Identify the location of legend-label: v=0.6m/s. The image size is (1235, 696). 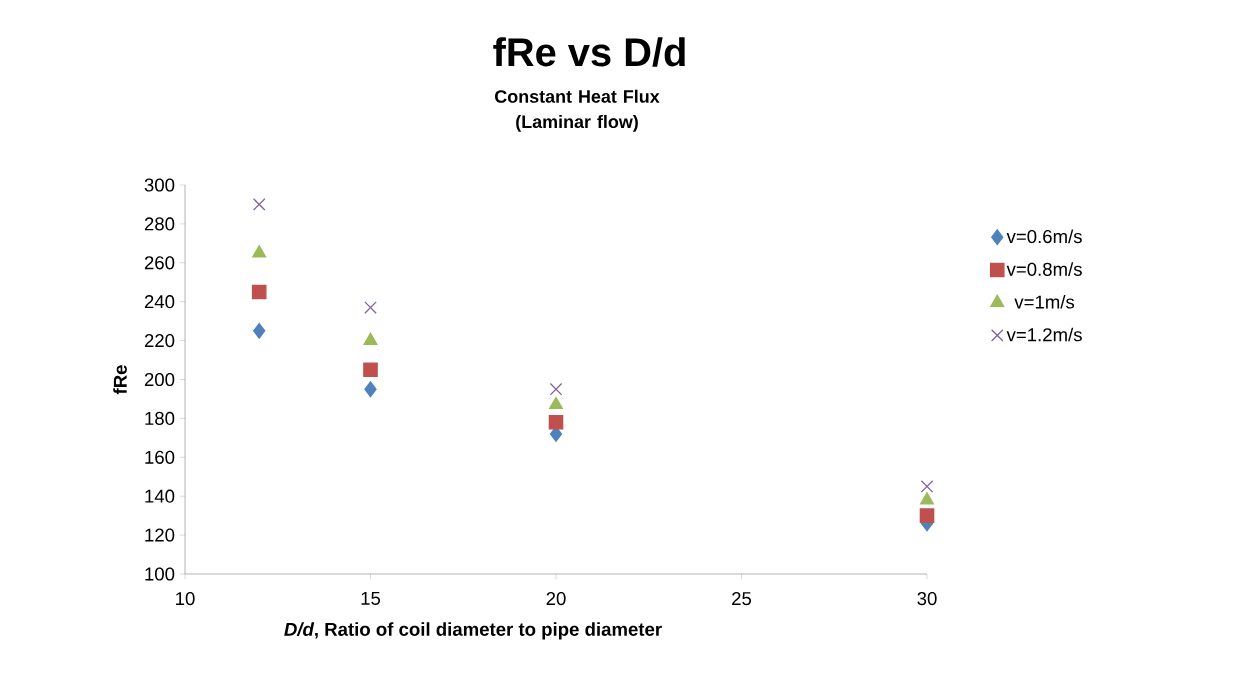
(1044, 236).